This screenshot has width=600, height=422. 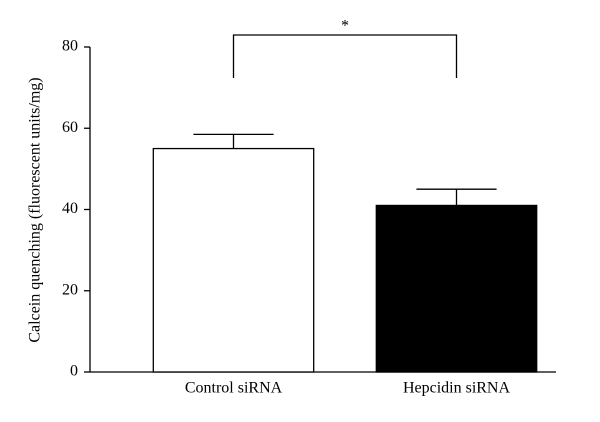 What do you see at coordinates (35, 209) in the screenshot?
I see `y-axis-label: Calcein quenching (fluorescent units/mg)` at bounding box center [35, 209].